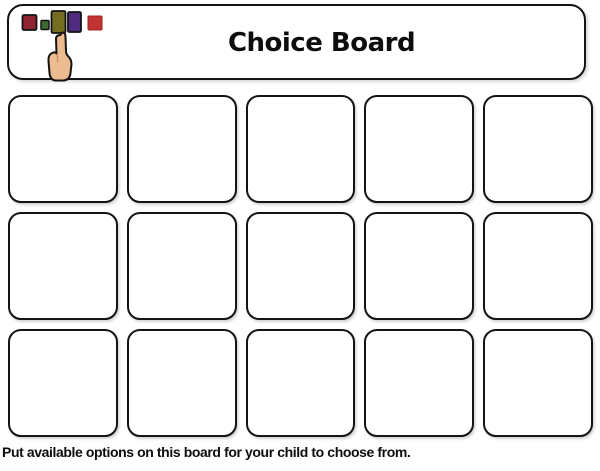  I want to click on page-title: Choice Board, so click(321, 43).